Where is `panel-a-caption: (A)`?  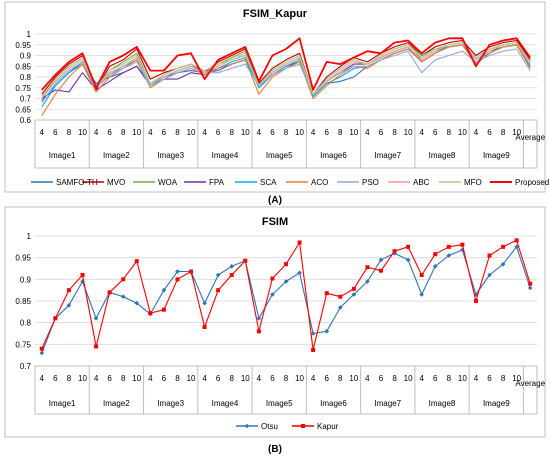
panel-a-caption: (A) is located at coordinates (275, 200).